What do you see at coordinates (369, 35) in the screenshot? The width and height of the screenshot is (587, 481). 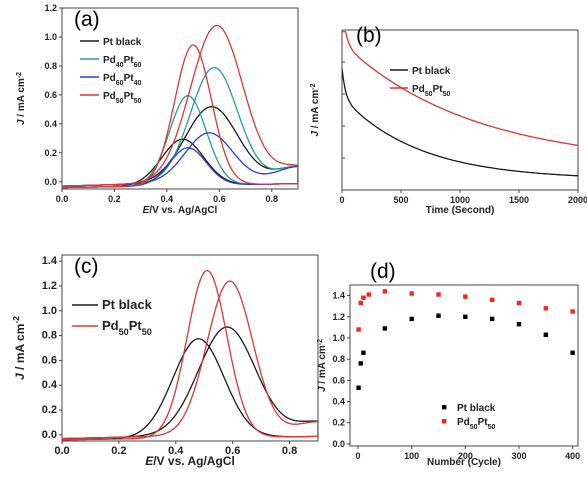 I see `panel-label: (b)` at bounding box center [369, 35].